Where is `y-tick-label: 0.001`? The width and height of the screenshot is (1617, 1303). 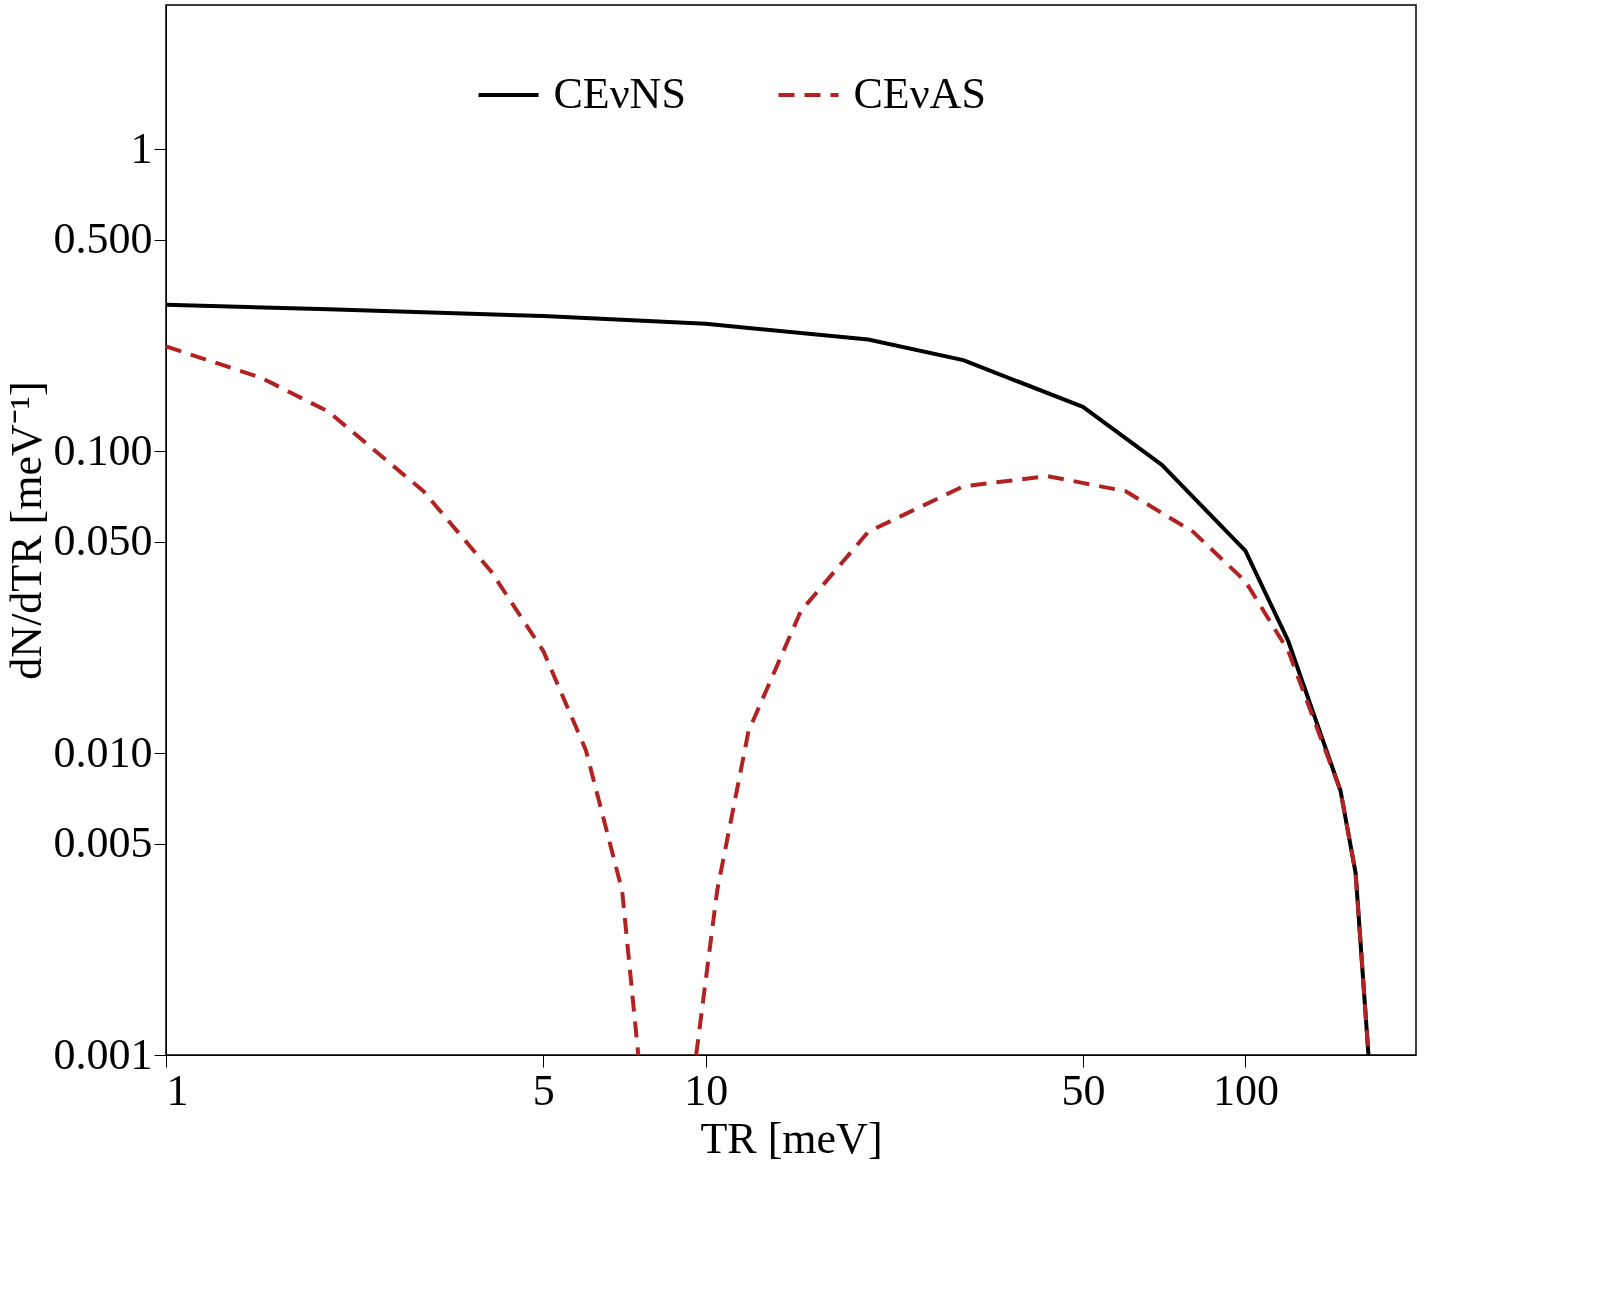
y-tick-label: 0.001 is located at coordinates (103, 1054).